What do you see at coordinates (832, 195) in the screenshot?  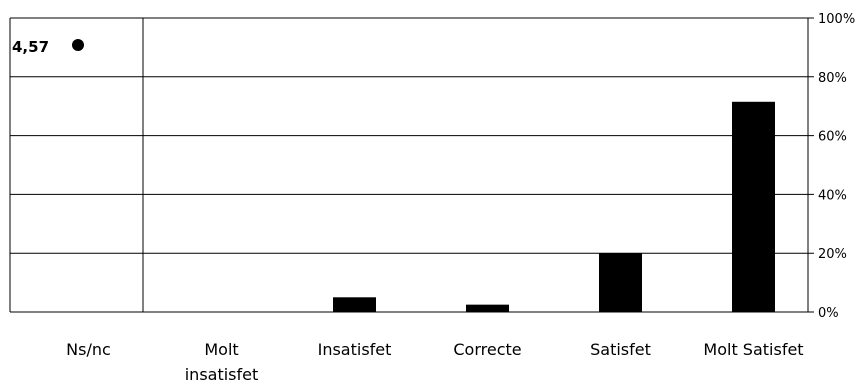 I see `y-tick-label: 40%` at bounding box center [832, 195].